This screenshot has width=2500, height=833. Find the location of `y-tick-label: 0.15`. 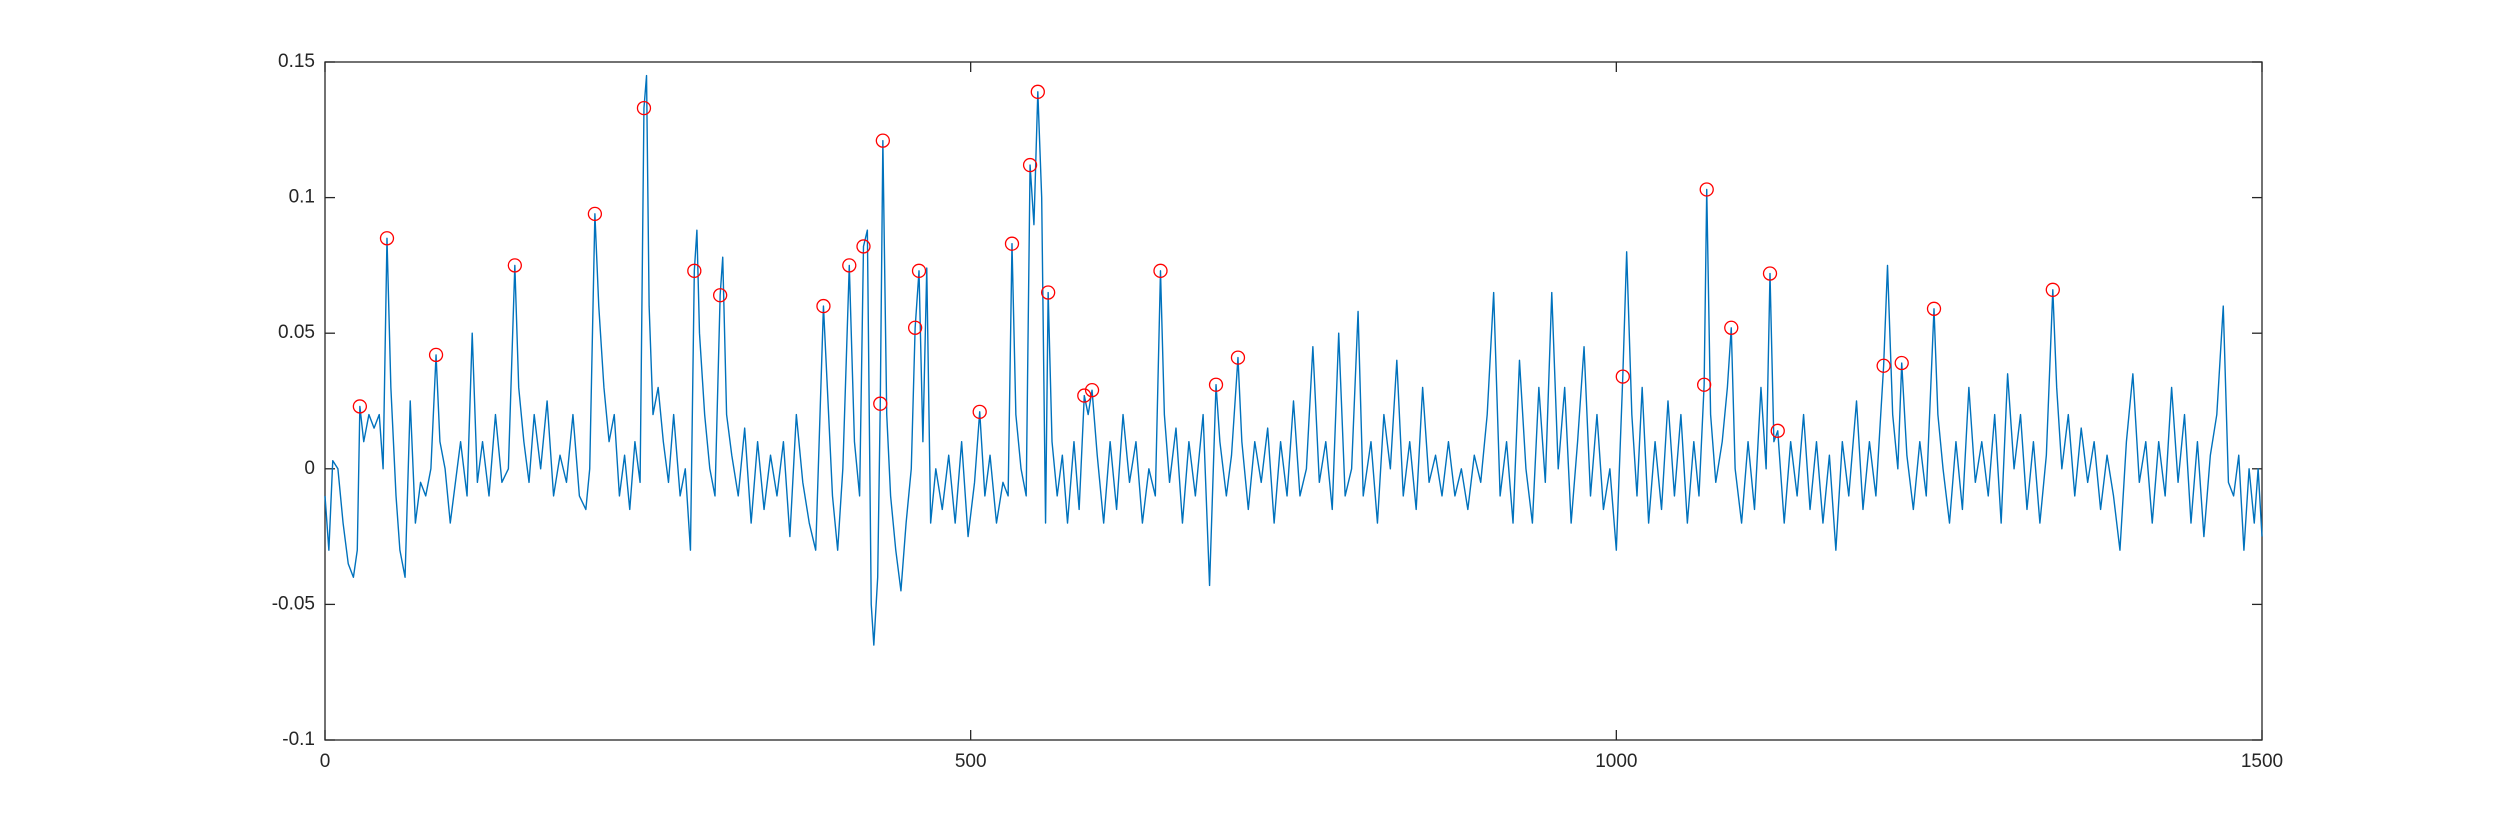

y-tick-label: 0.15 is located at coordinates (296, 61).